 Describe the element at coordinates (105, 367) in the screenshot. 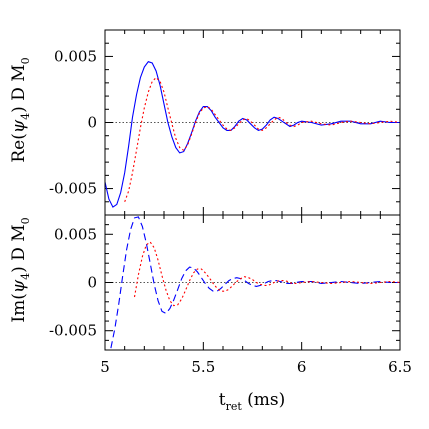

I see `xtick-label: 5` at that location.